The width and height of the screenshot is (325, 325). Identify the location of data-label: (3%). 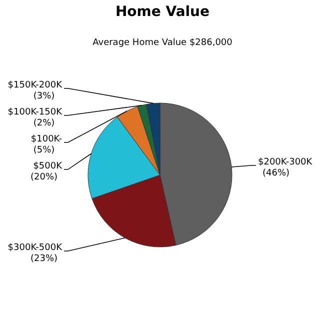
(44, 96).